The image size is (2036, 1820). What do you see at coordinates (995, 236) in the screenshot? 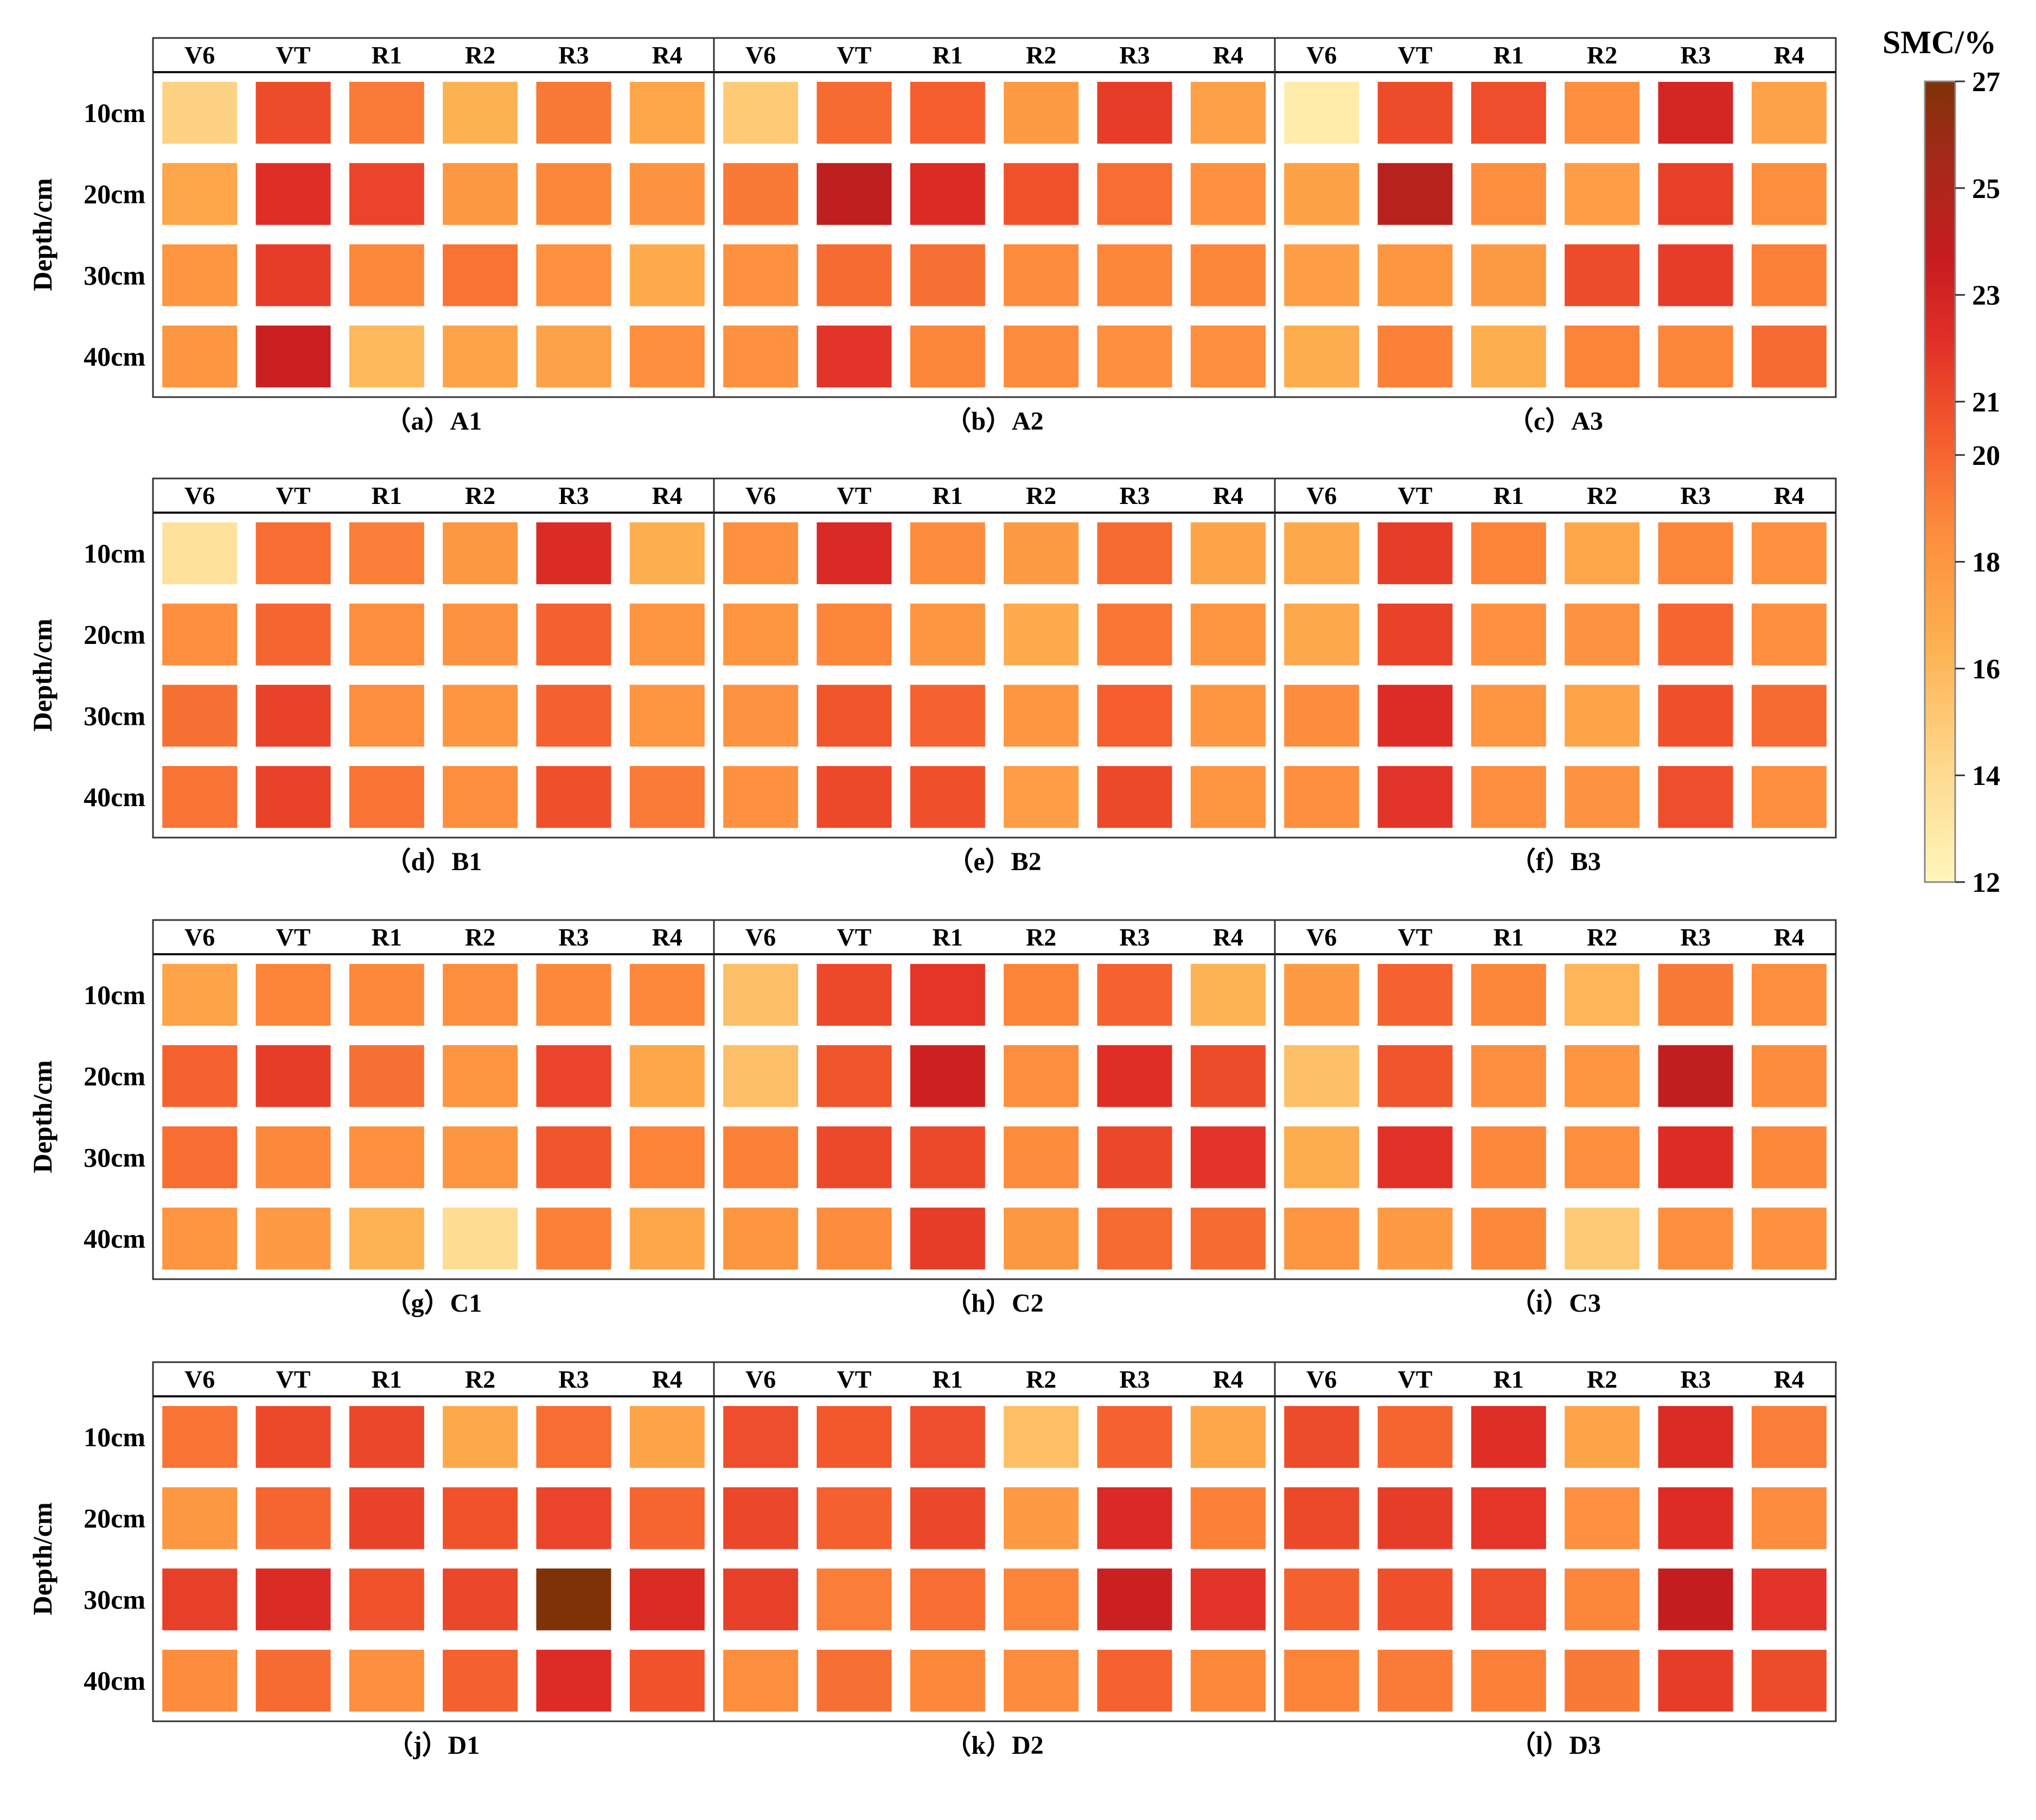
I see `panel-2: V6 VT R1 R2 R3 R4 （b）A2` at bounding box center [995, 236].